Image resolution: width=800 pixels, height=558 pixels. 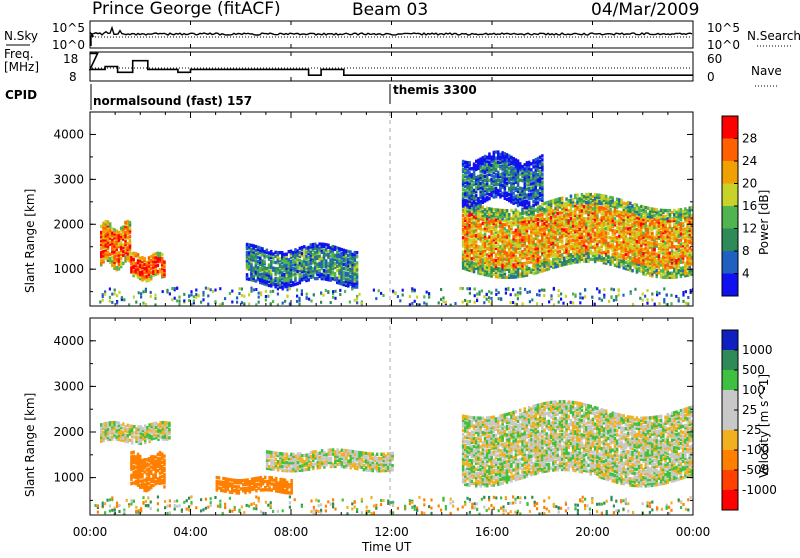 What do you see at coordinates (435, 90) in the screenshot?
I see `cpid-program-2: themis 3300` at bounding box center [435, 90].